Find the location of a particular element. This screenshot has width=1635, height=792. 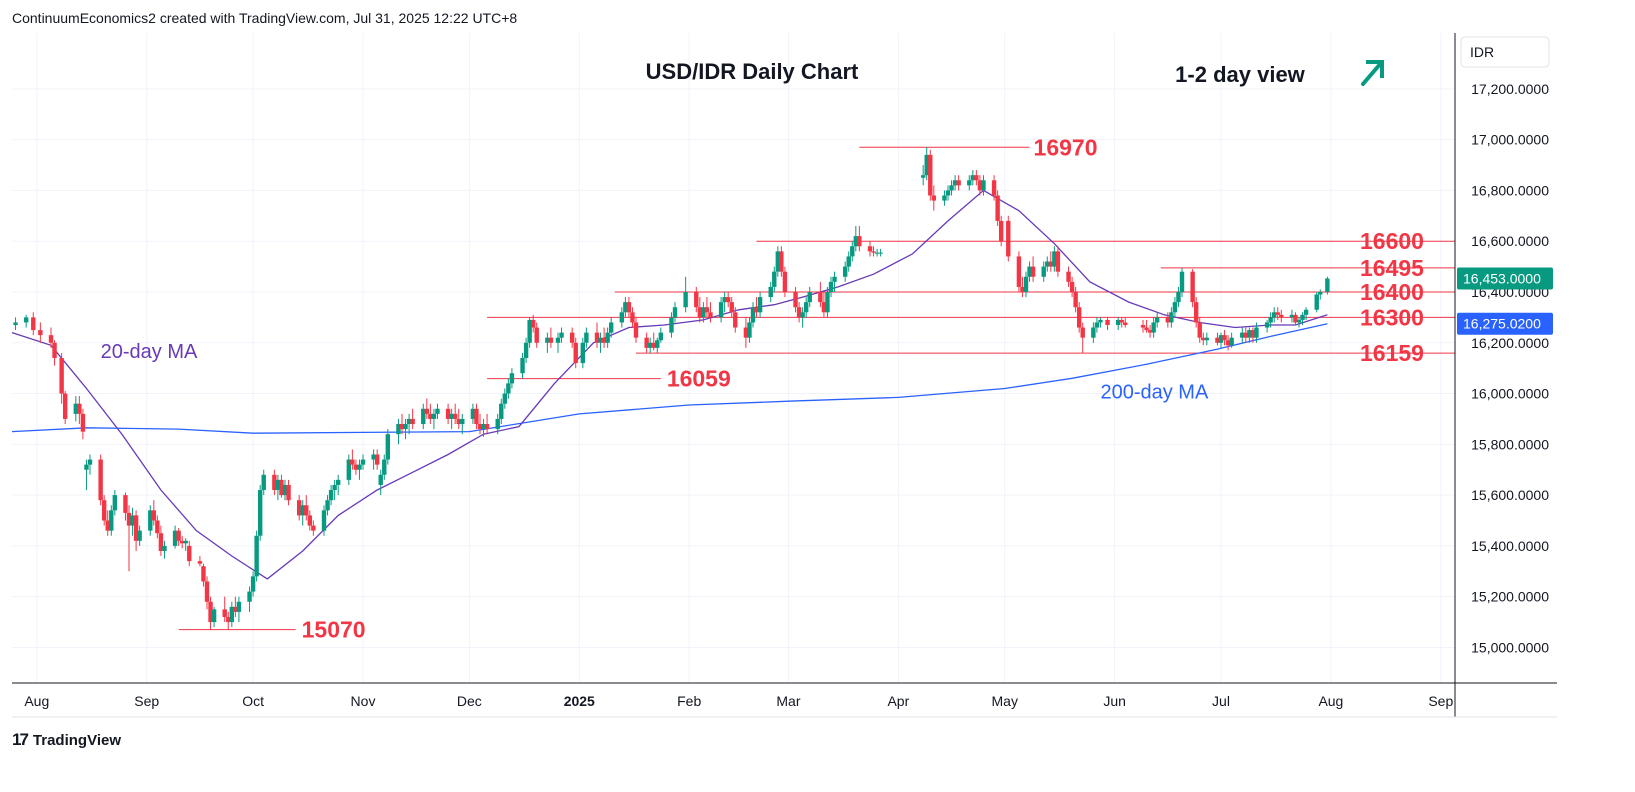

ma200-line-group is located at coordinates (669, 378).